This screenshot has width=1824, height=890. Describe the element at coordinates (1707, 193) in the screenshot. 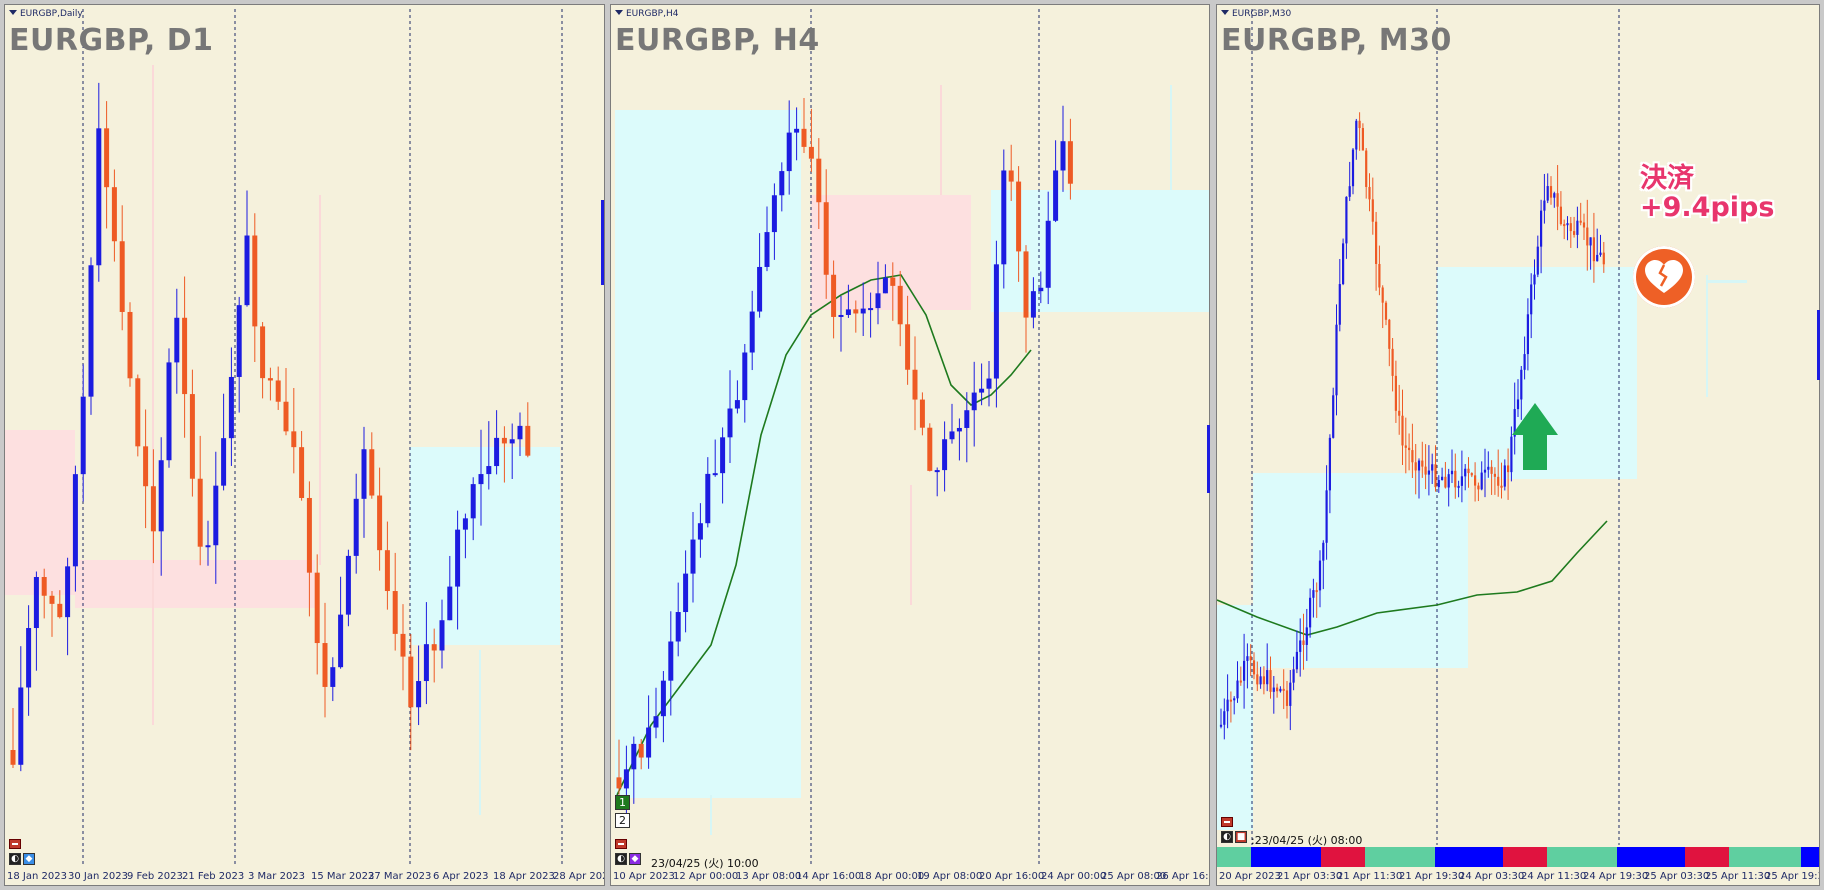

I see `settlement-annotation: 決済 +9.4pips` at that location.